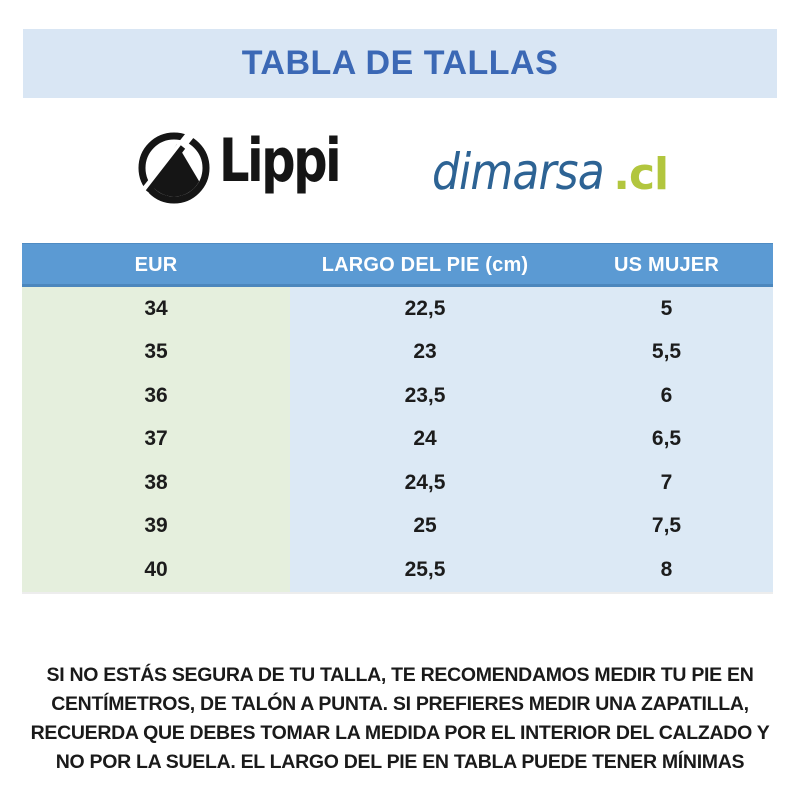 The height and width of the screenshot is (800, 800). What do you see at coordinates (425, 526) in the screenshot?
I see `foot-length-cell: 25` at bounding box center [425, 526].